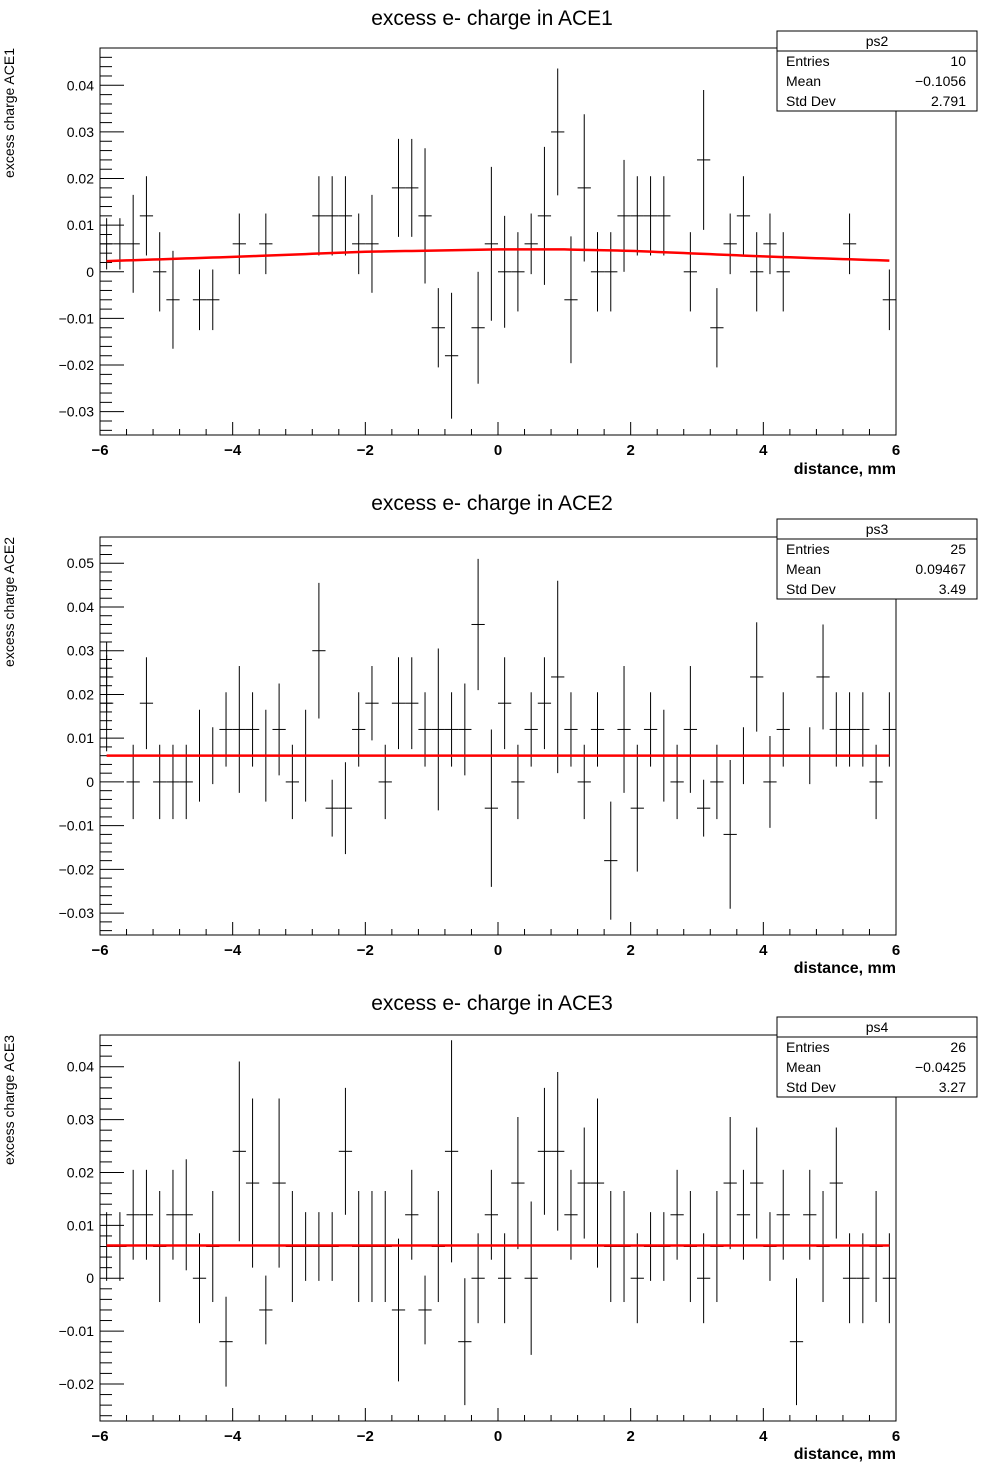  What do you see at coordinates (492, 503) in the screenshot?
I see `chart-title: excess e- charge in ACE2` at bounding box center [492, 503].